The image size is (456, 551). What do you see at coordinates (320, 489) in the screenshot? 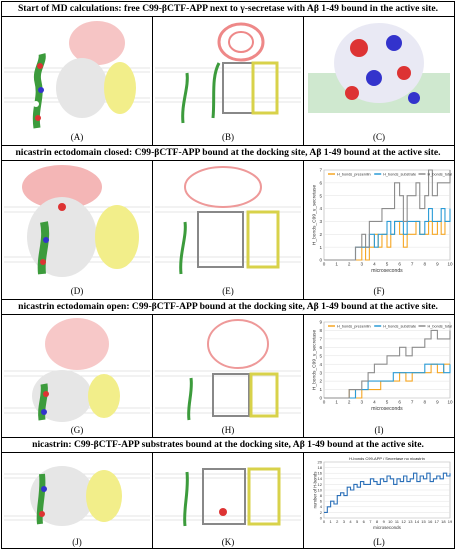
I see `y-tick-label: 10` at bounding box center [320, 489].